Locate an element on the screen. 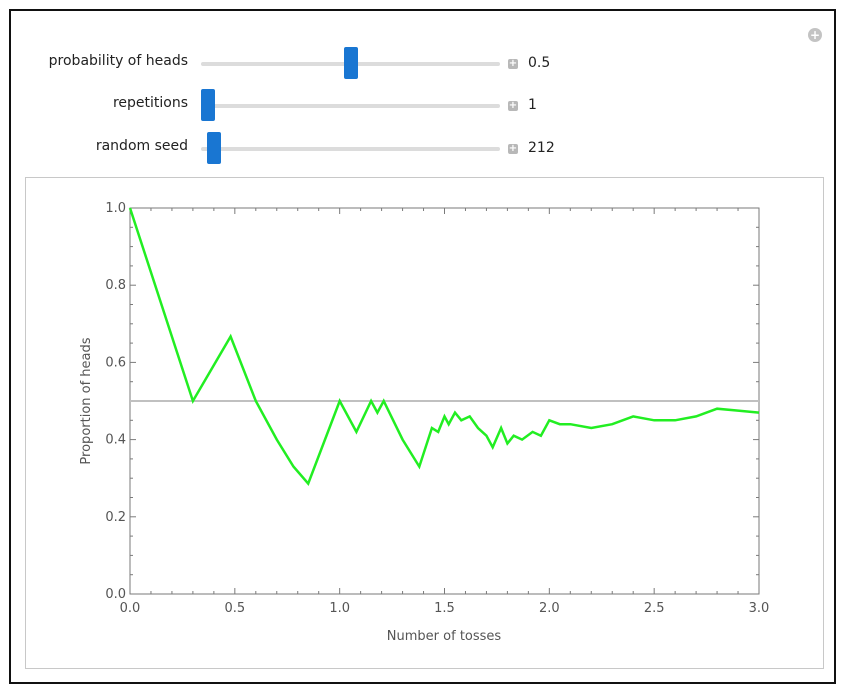 This screenshot has width=845, height=693. value-random-seed: 212 is located at coordinates (541, 148).